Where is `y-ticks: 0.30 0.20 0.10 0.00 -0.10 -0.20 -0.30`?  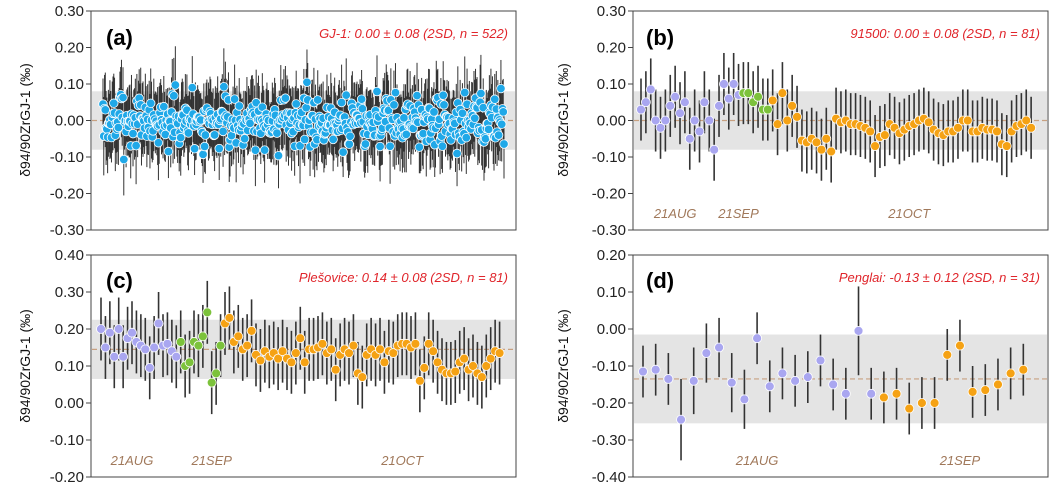 y-ticks: 0.30 0.20 0.10 0.00 -0.10 -0.20 -0.30 is located at coordinates (612, 121).